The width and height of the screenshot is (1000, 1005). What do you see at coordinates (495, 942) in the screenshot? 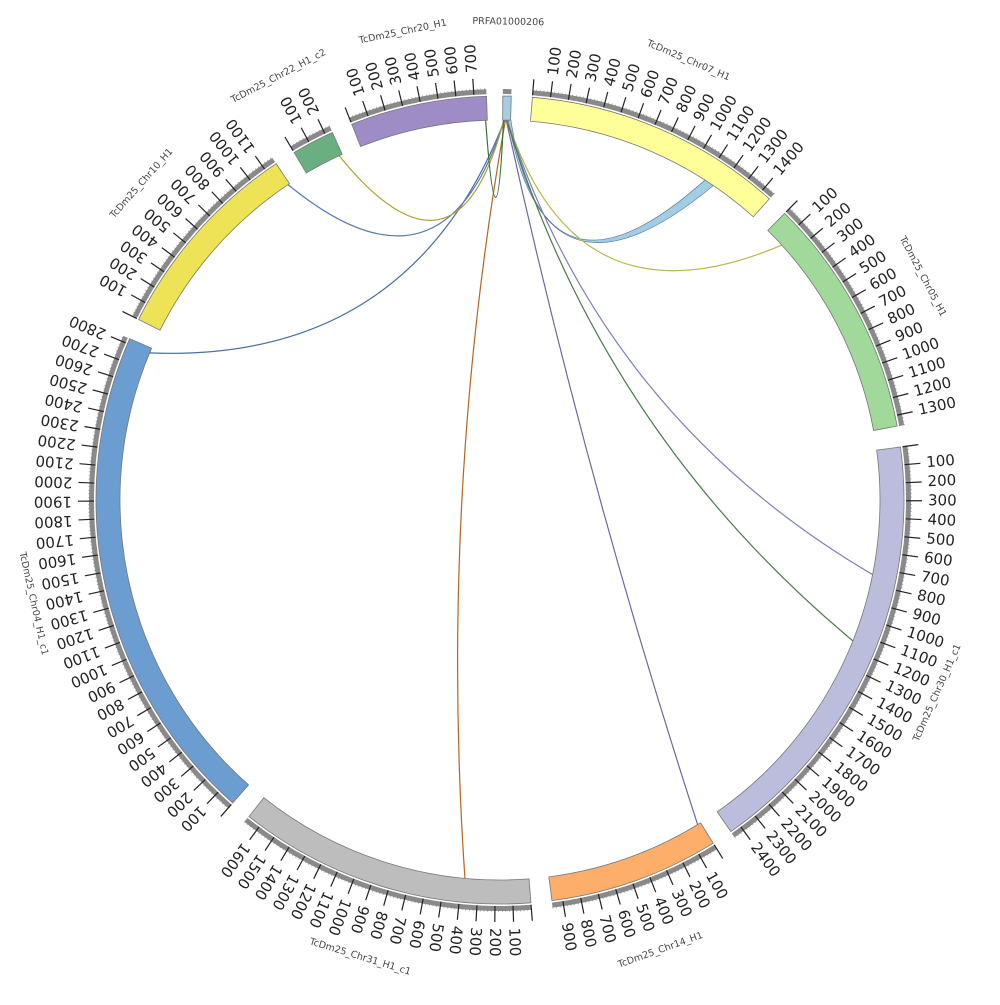
I see `tick-label-chr31-200: 200` at bounding box center [495, 942].